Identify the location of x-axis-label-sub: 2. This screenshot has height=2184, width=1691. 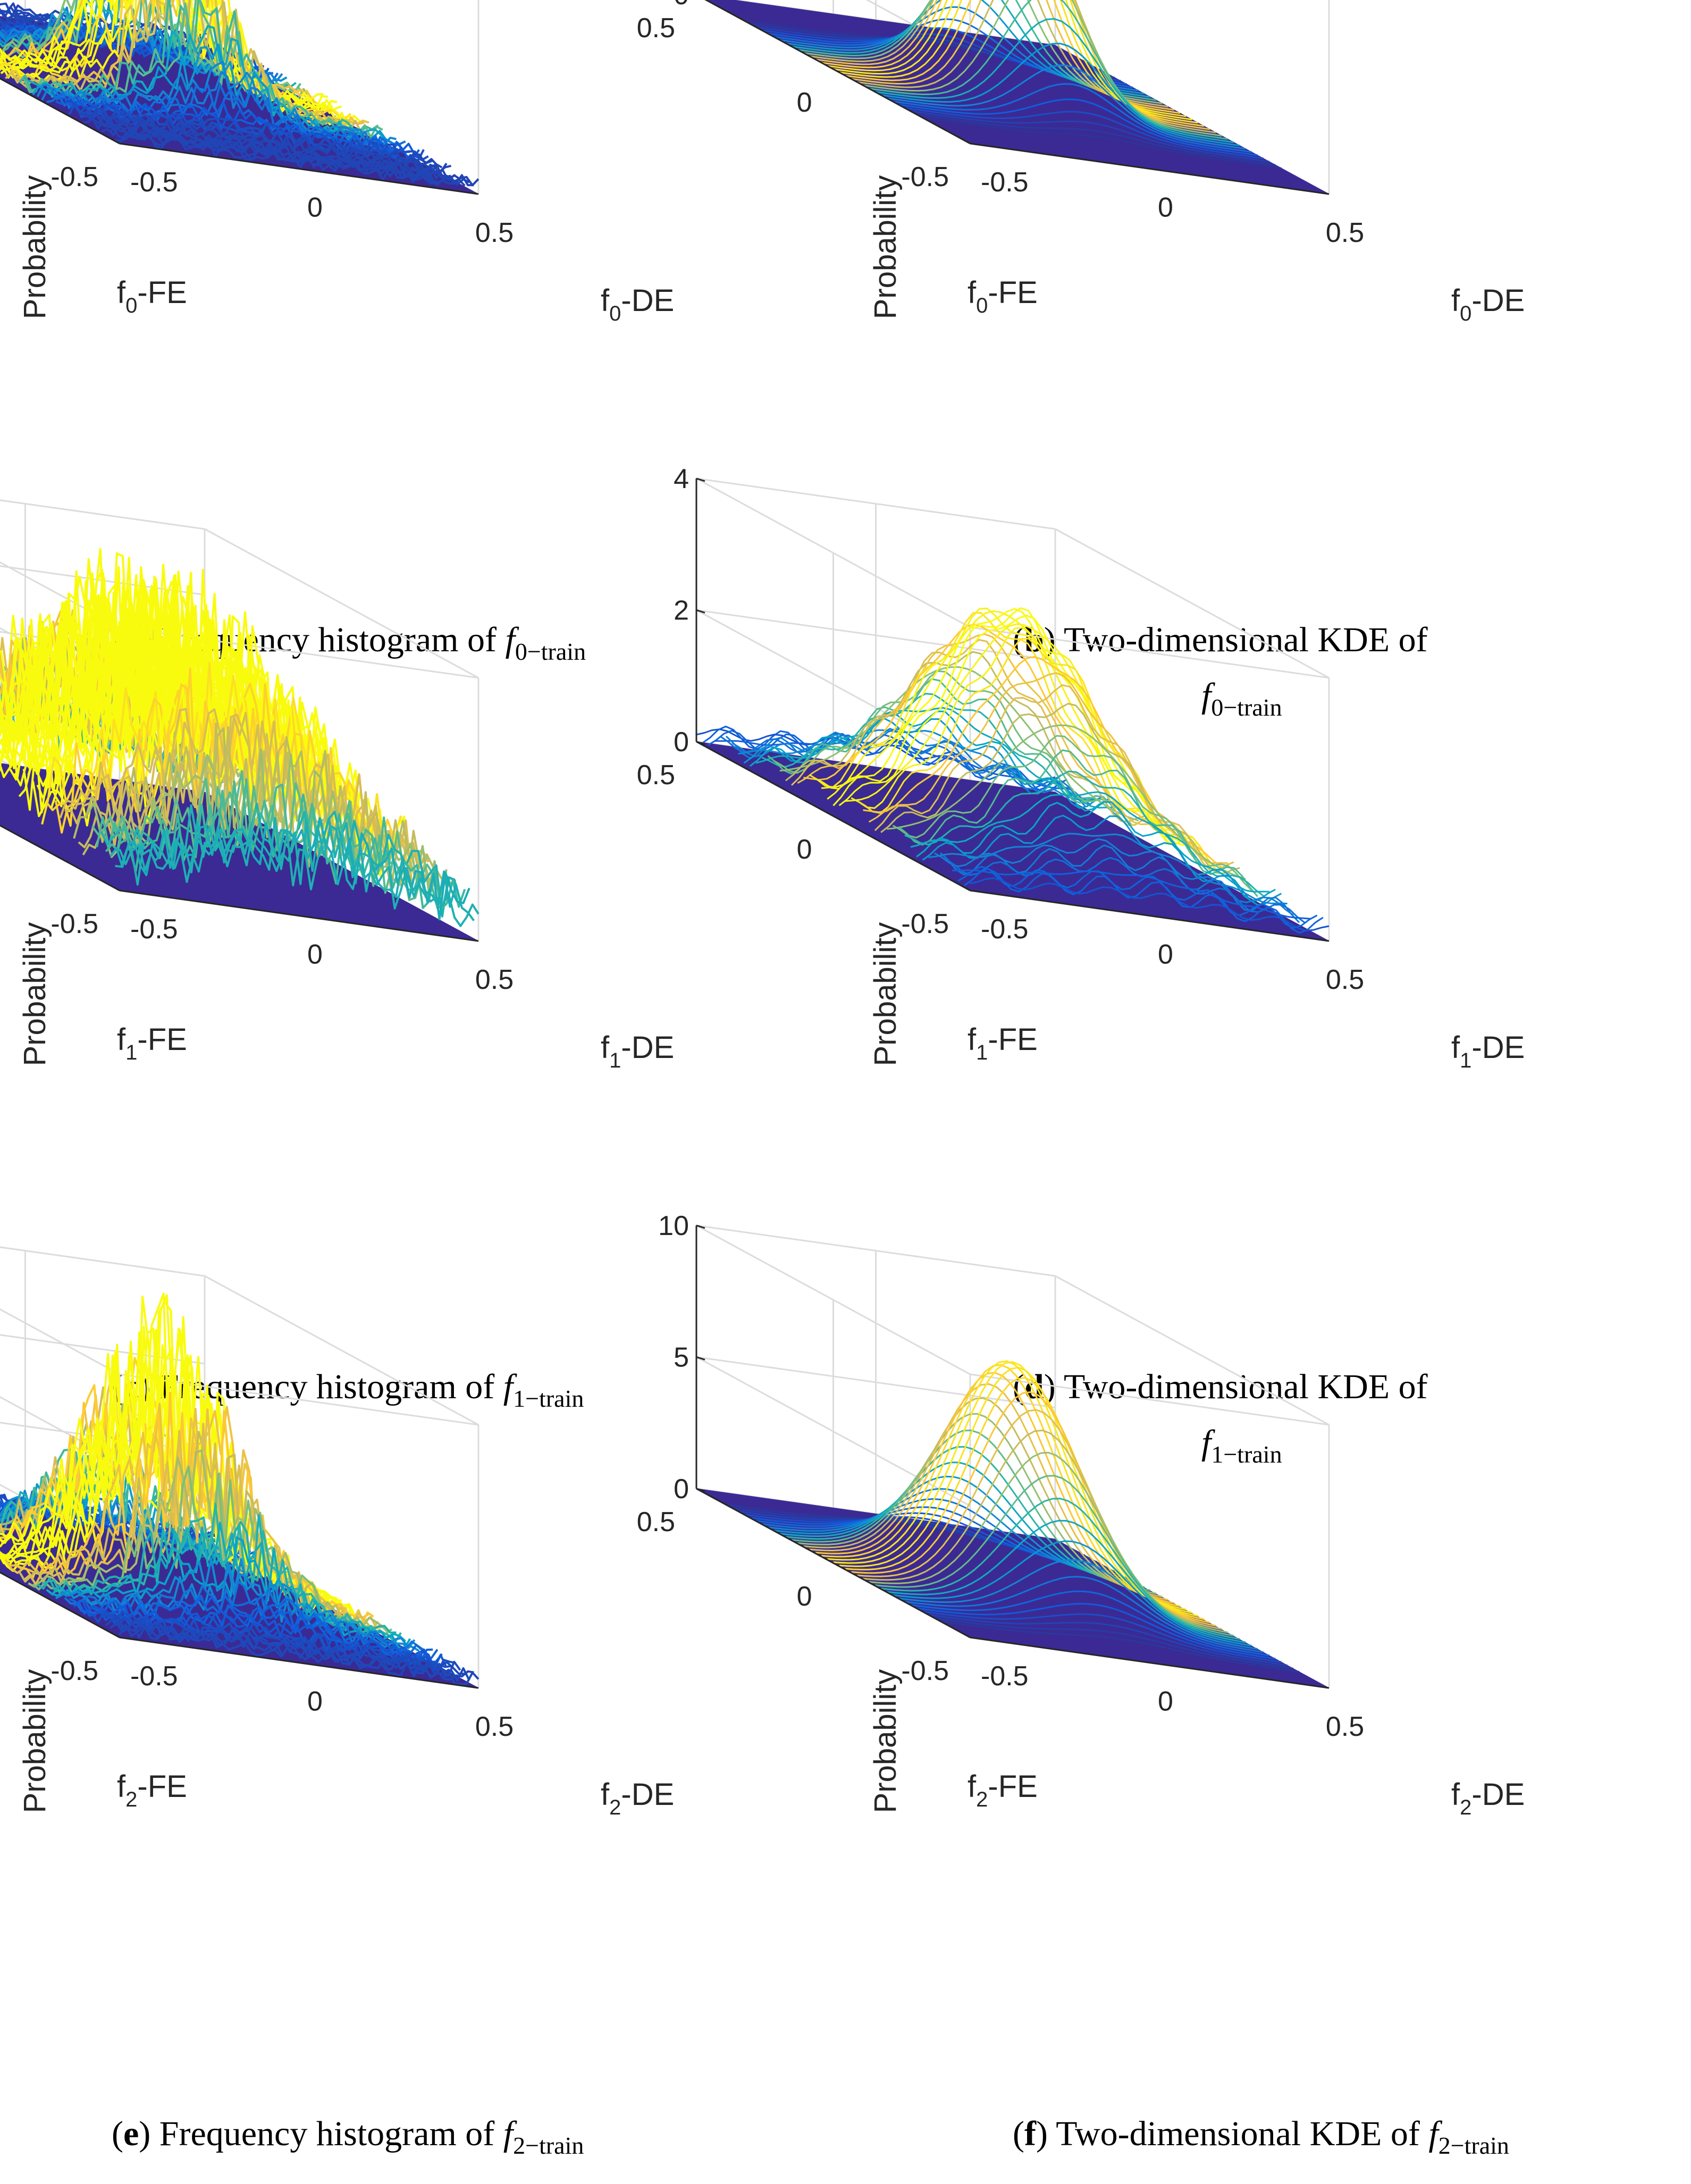
(615, 1807).